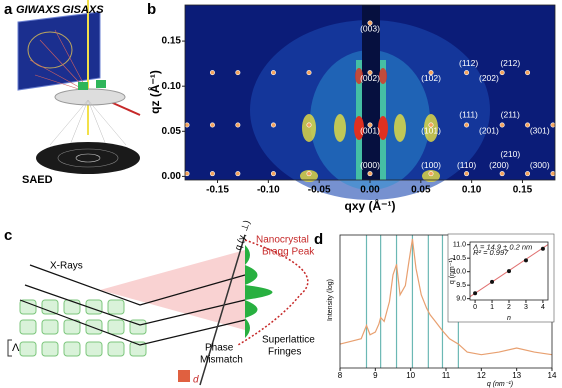 Image resolution: width=562 pixels, height=388 pixels. I want to click on label: Nanocrystal, so click(282, 240).